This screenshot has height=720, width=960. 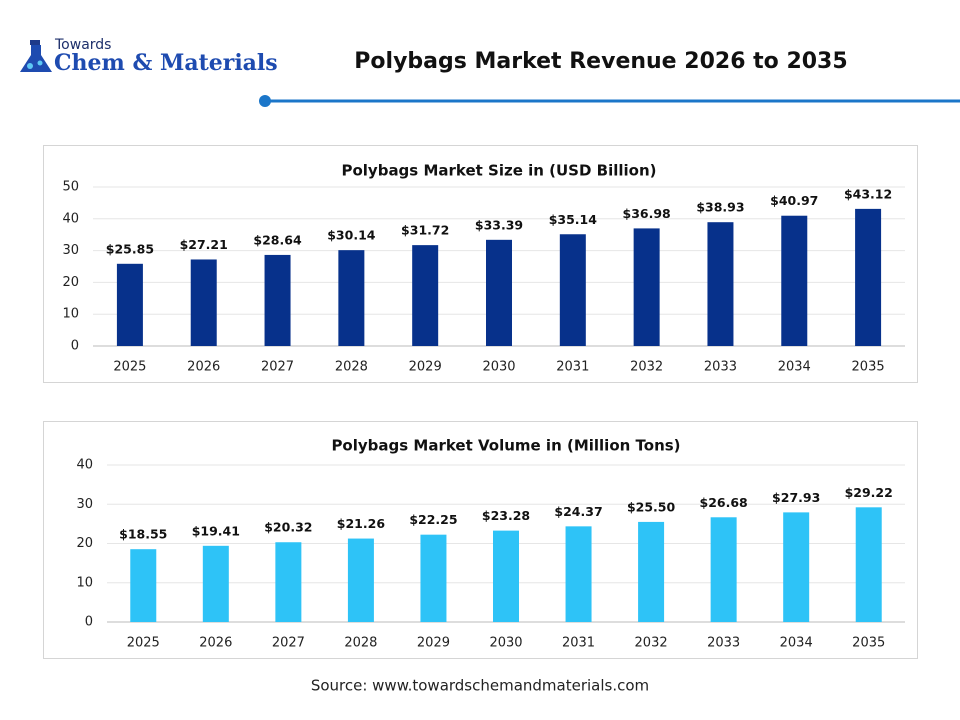 I want to click on value-label: $40.97, so click(x=794, y=200).